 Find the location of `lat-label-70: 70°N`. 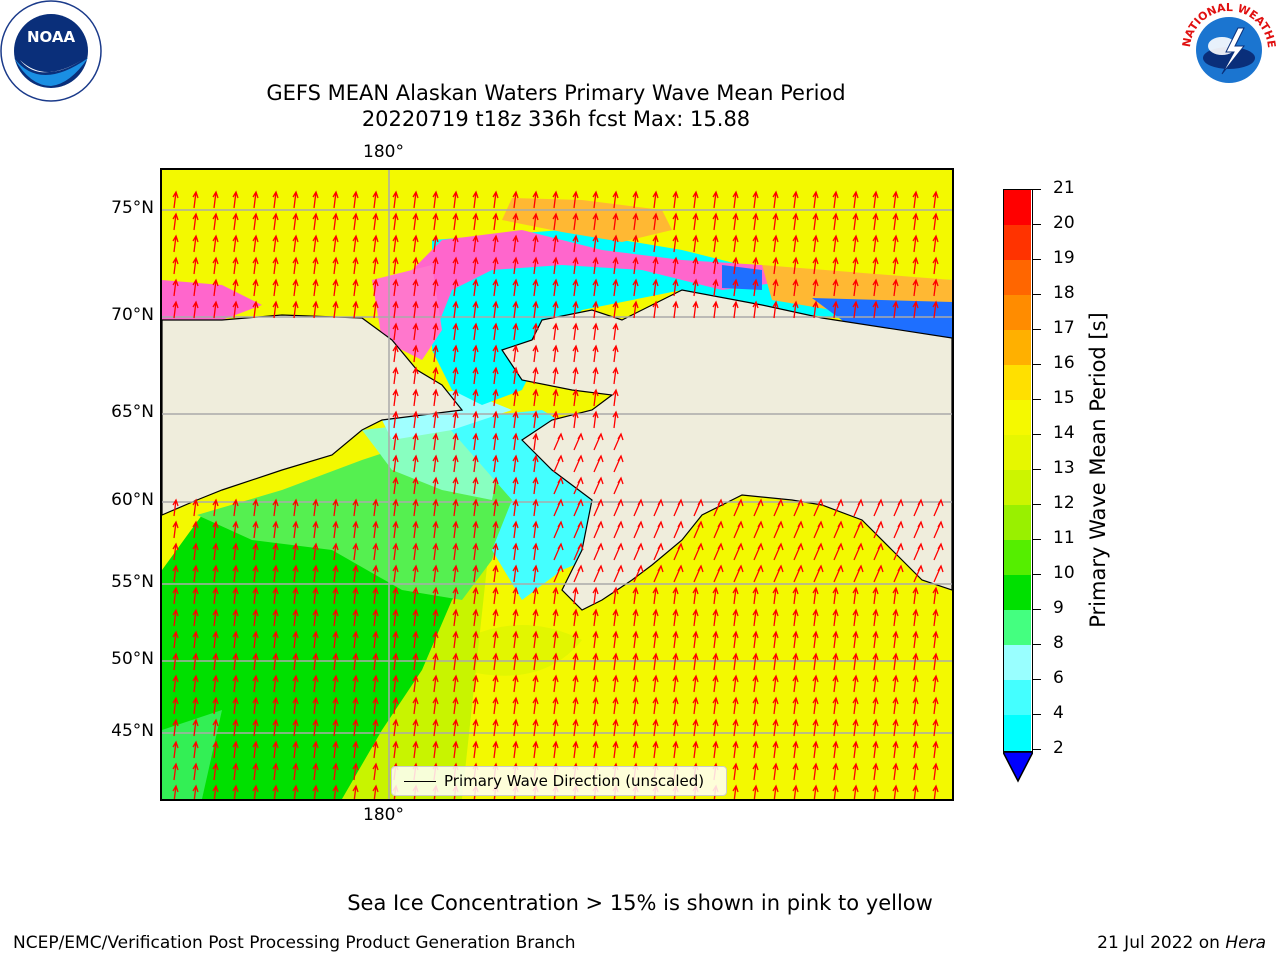

lat-label-70: 70°N is located at coordinates (132, 315).